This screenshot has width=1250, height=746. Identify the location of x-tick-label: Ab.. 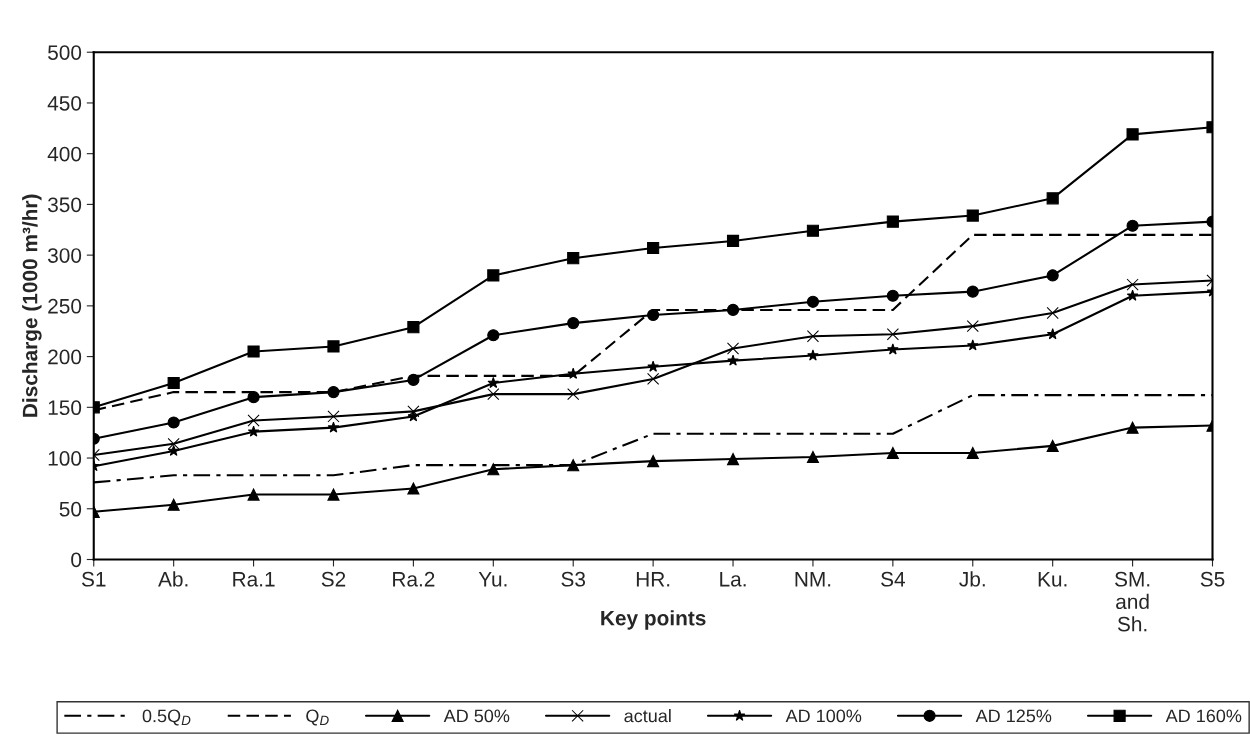
(173, 579).